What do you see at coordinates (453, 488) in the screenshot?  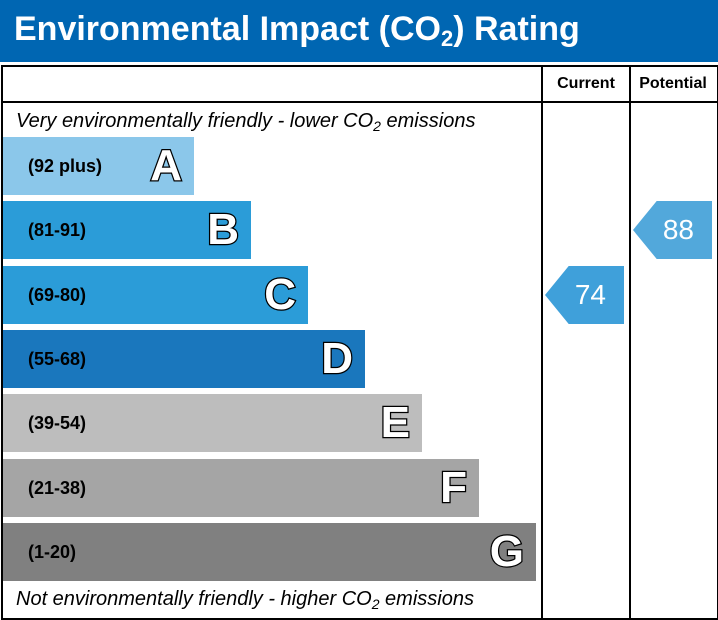 I see `band-letter: F` at bounding box center [453, 488].